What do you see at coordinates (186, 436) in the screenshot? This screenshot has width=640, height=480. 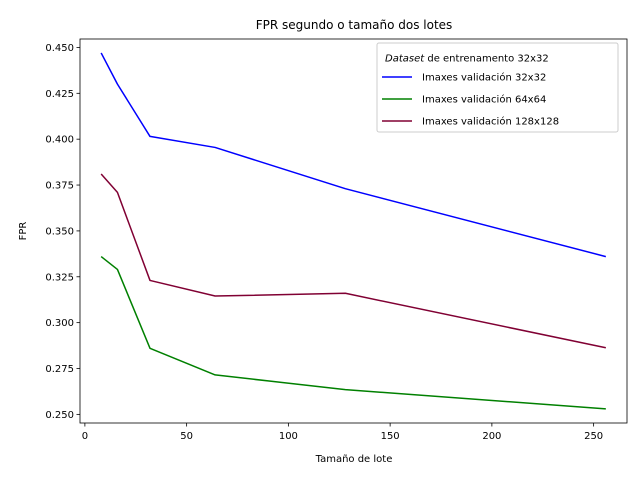 I see `x-tick-label: 50` at bounding box center [186, 436].